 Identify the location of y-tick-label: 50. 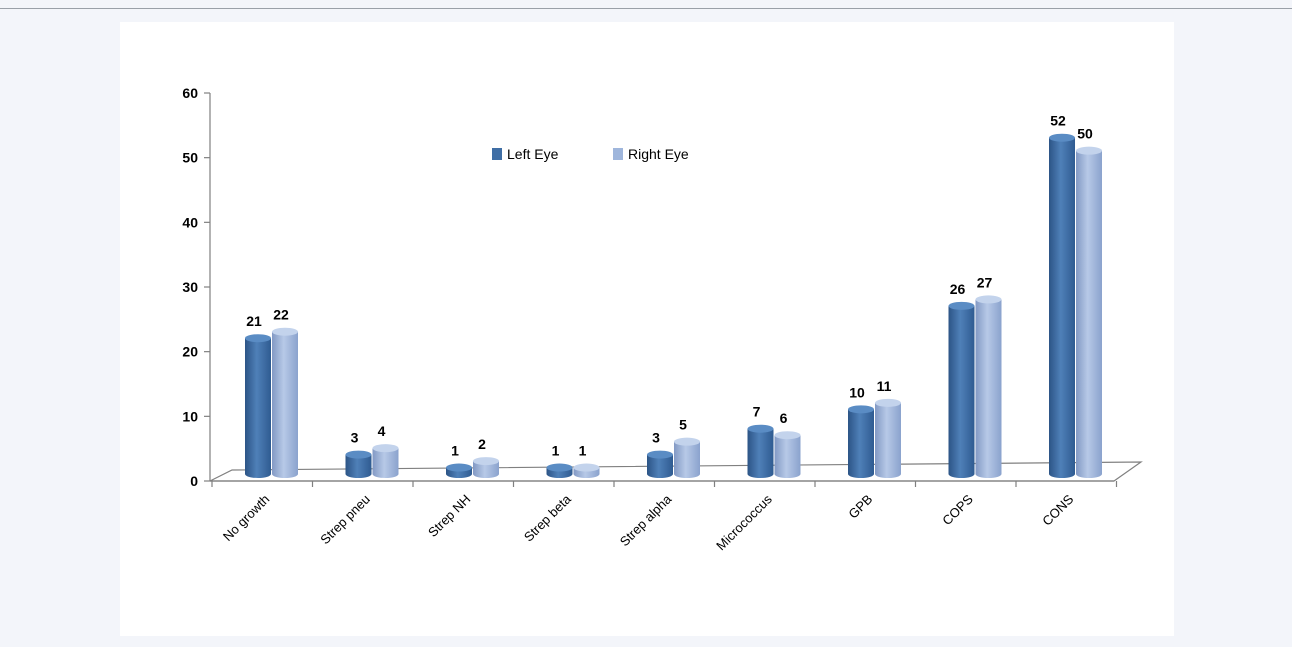
(190, 158).